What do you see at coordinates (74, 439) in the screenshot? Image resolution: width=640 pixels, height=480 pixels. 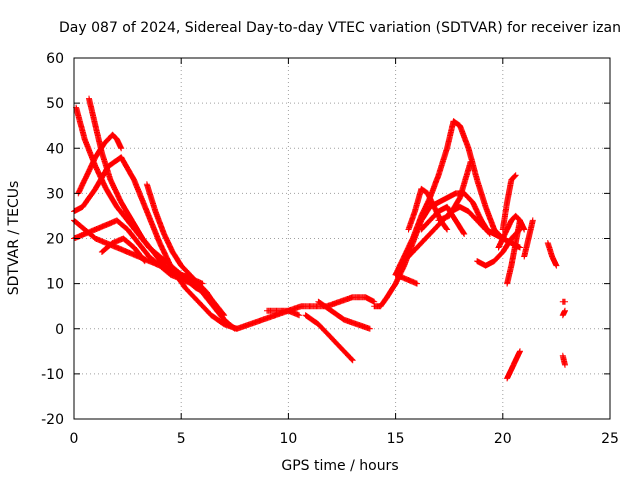 I see `x-tick-label: 0` at bounding box center [74, 439].